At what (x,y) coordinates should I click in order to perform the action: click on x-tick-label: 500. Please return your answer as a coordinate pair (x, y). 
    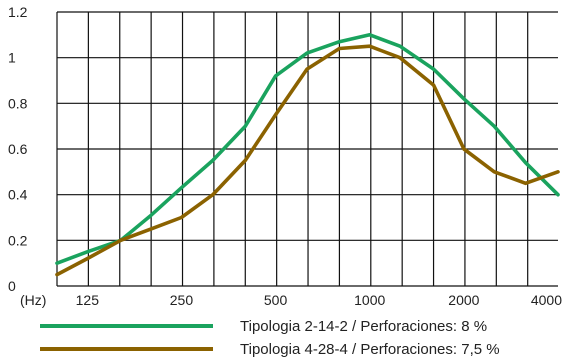
    Looking at the image, I should click on (276, 300).